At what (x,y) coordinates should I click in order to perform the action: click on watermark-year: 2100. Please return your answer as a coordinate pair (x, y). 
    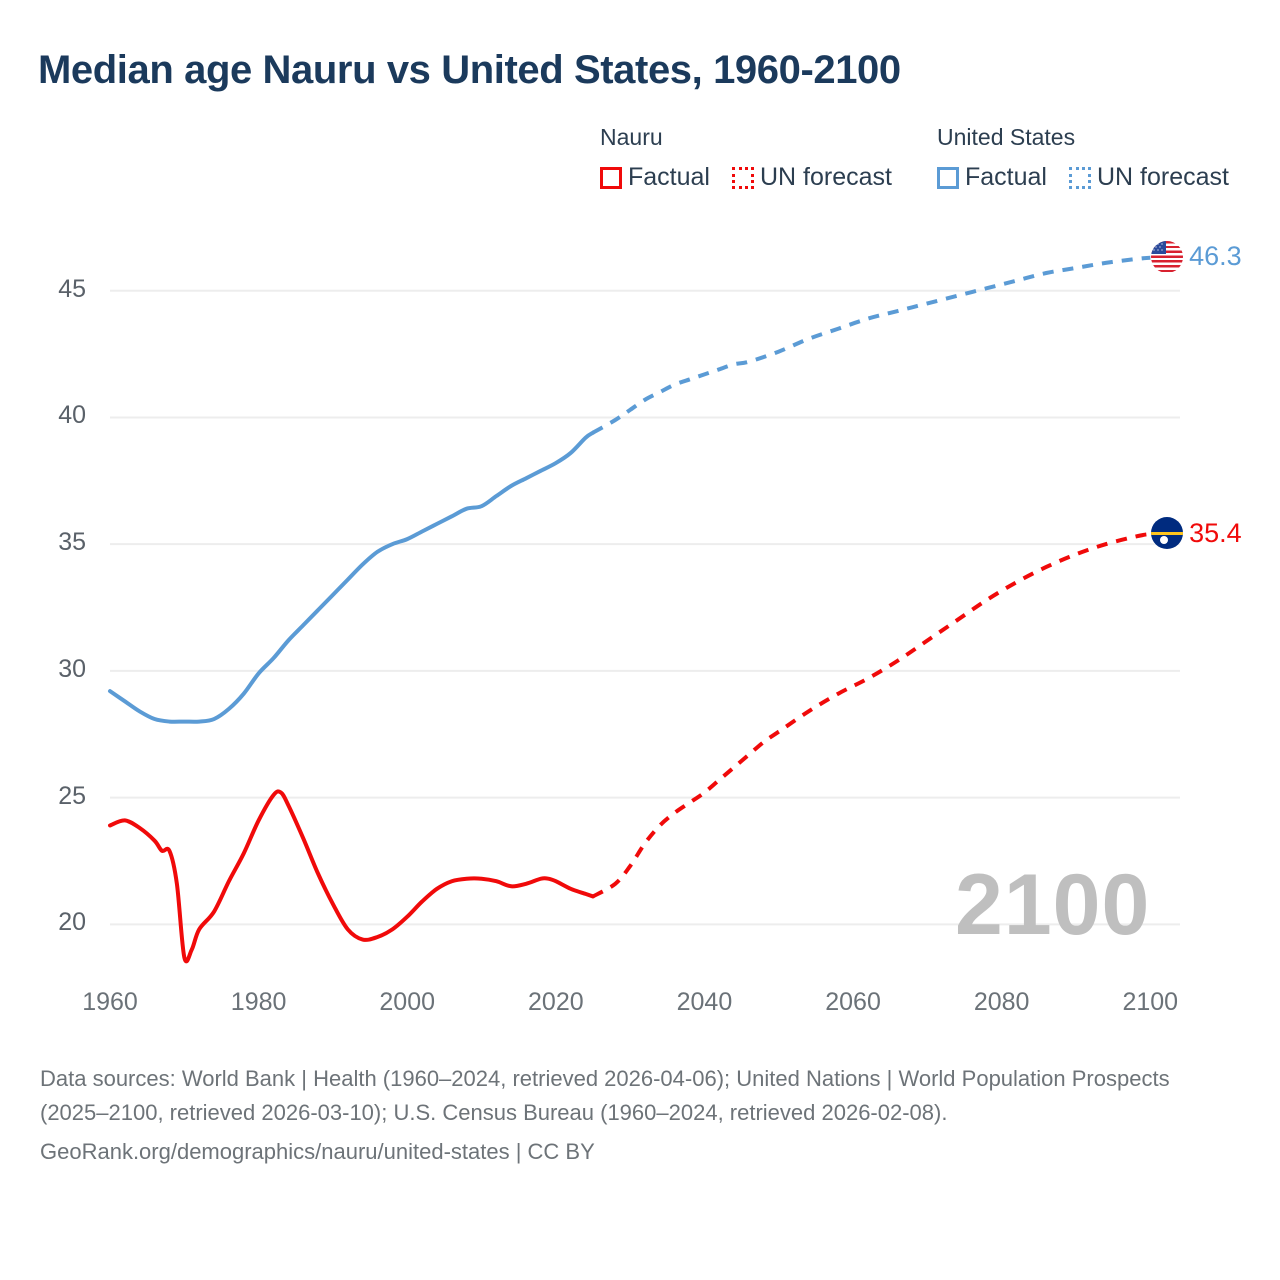
    Looking at the image, I should click on (1053, 905).